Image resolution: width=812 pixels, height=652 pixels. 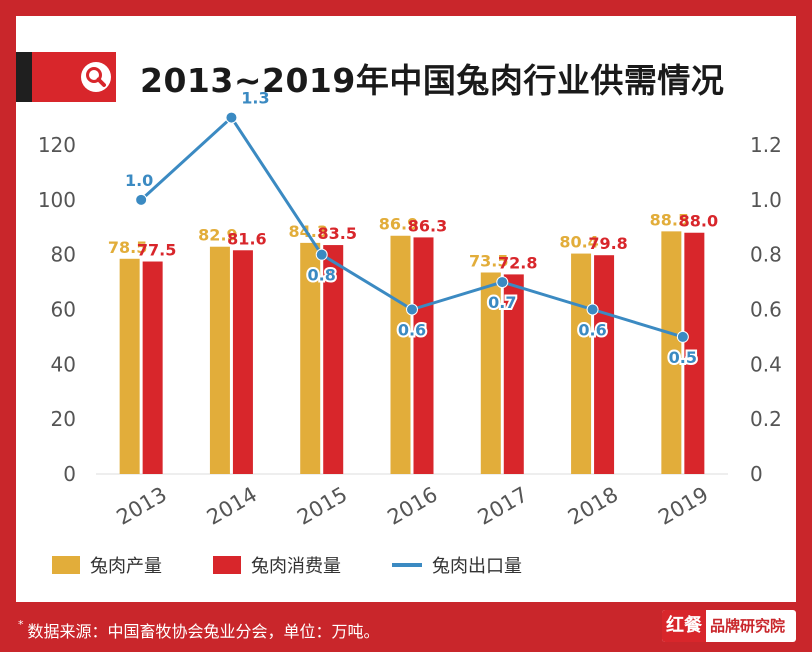 I want to click on y-left-tick-label: 100, so click(x=57, y=200).